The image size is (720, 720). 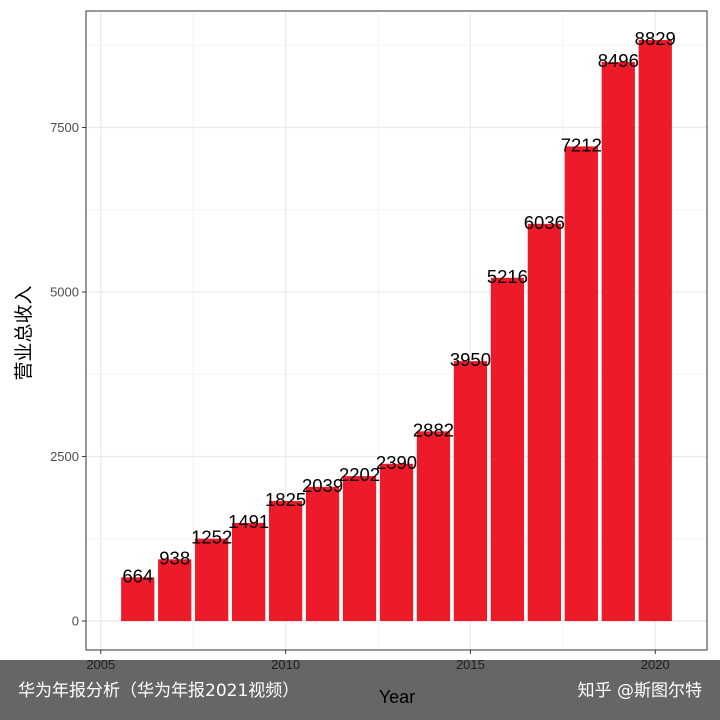 I want to click on caption-bar, so click(x=360, y=690).